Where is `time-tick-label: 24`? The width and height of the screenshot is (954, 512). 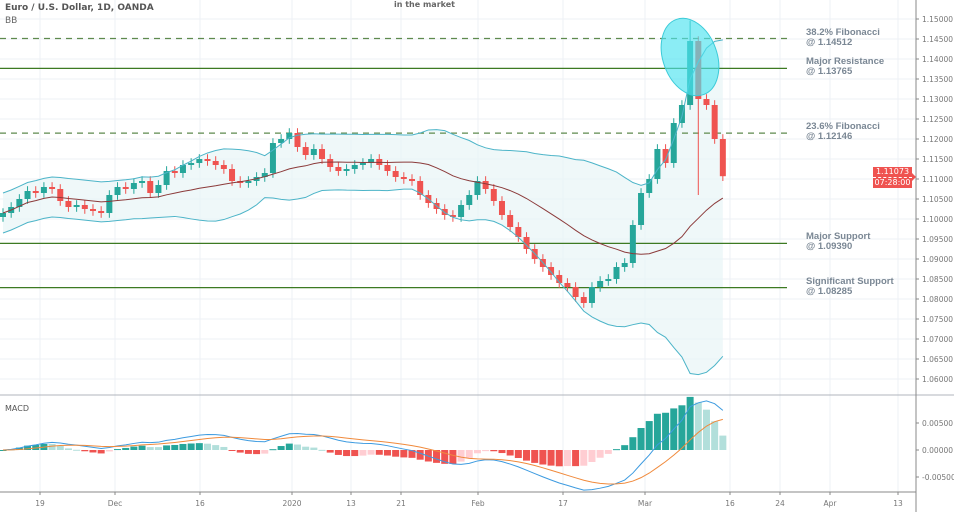 time-tick-label: 24 is located at coordinates (780, 503).